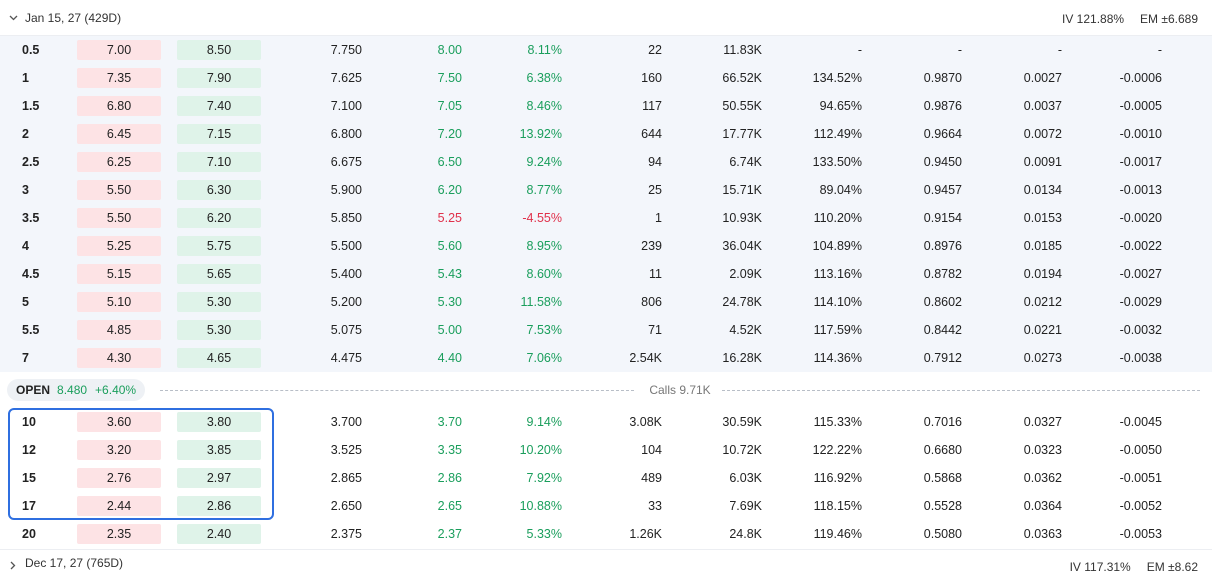 Image resolution: width=1212 pixels, height=571 pixels. Describe the element at coordinates (1042, 106) in the screenshot. I see `gamma: 0.0037` at that location.